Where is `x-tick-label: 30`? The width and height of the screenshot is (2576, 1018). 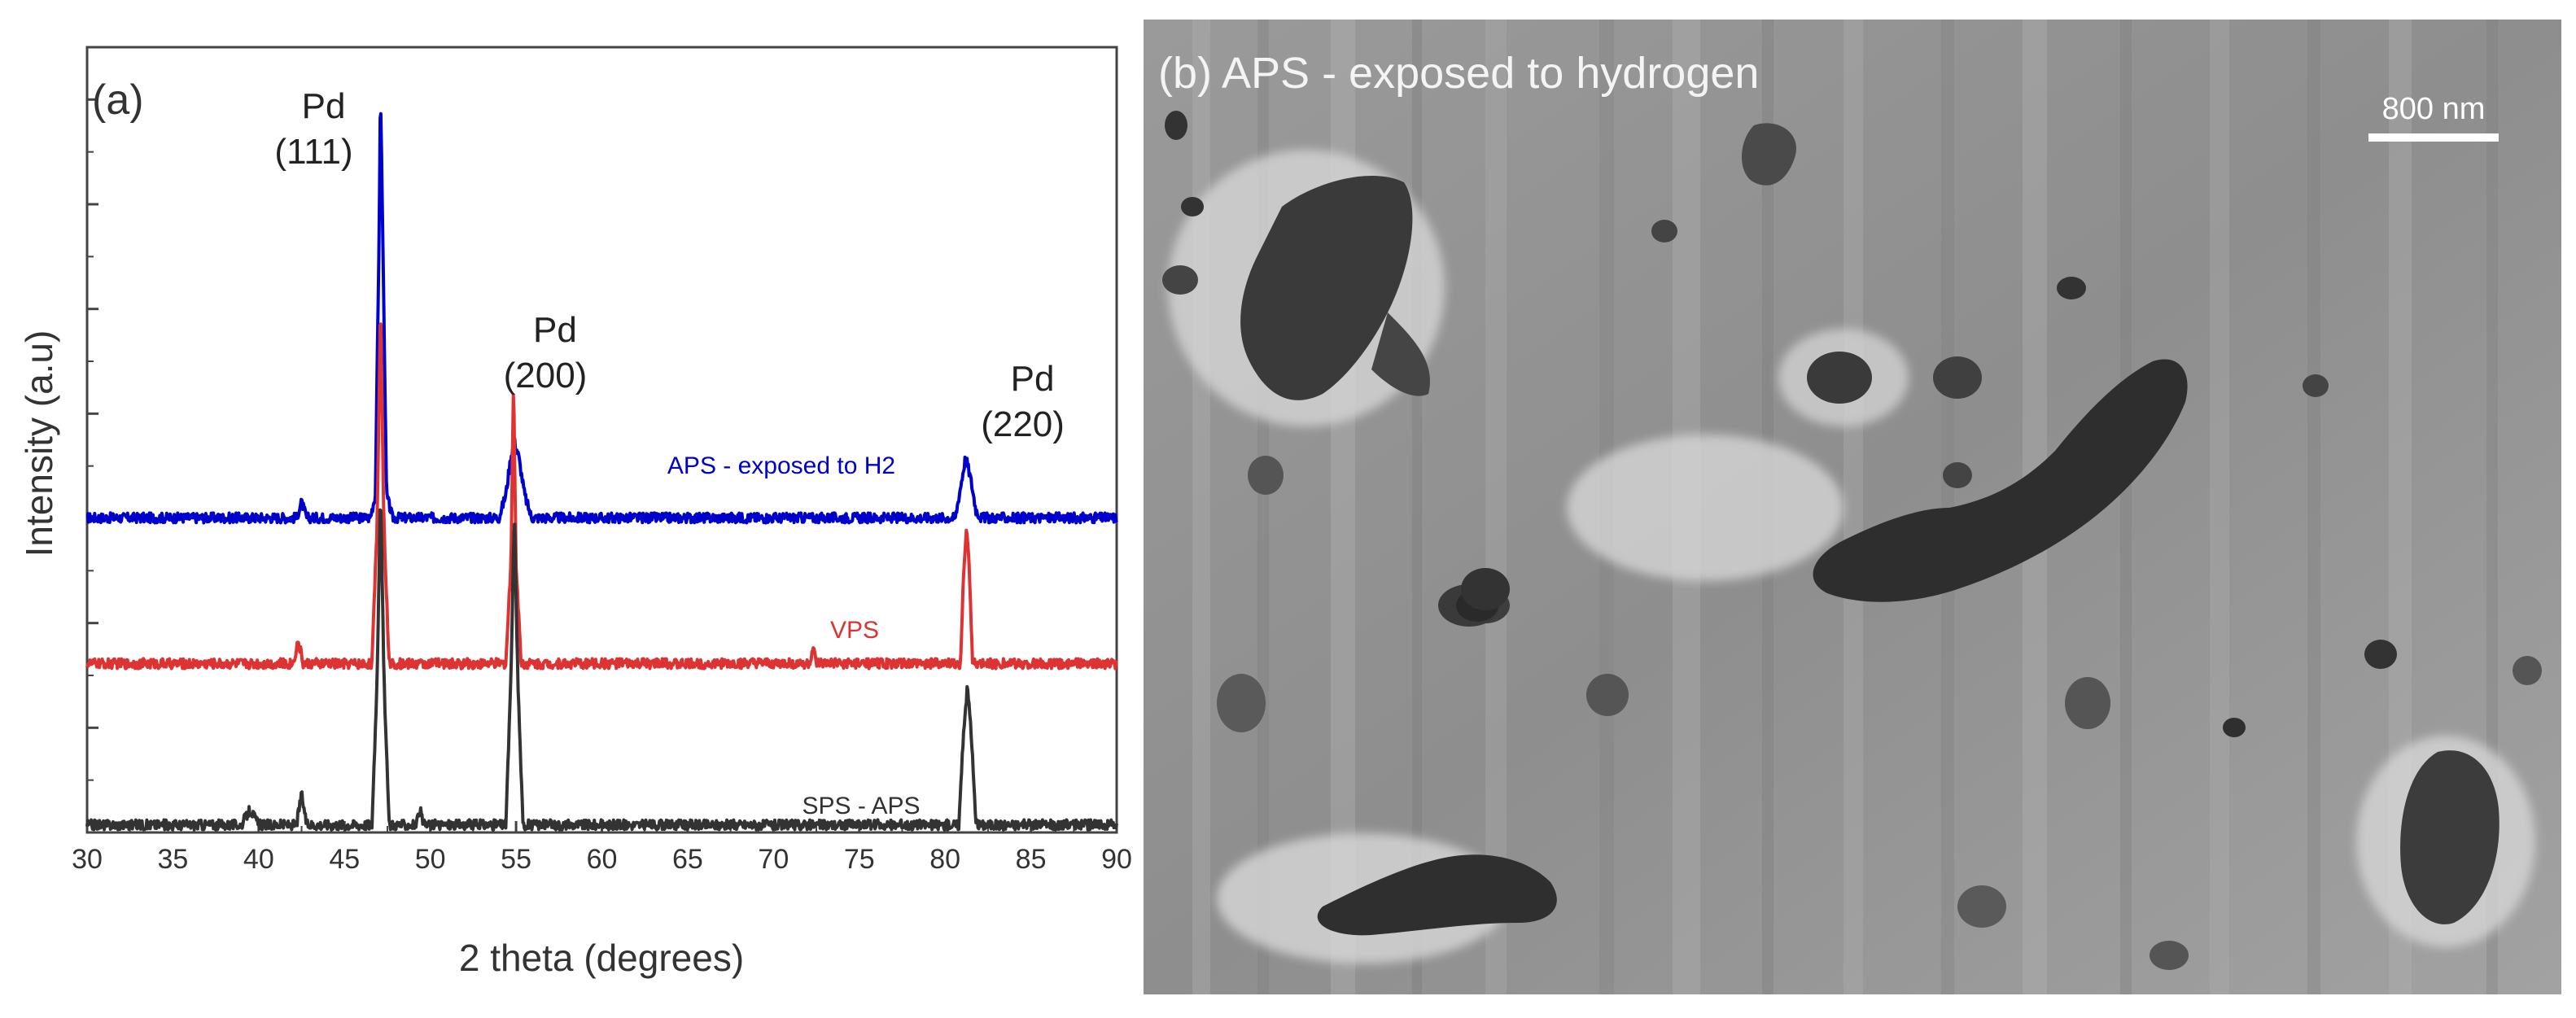
x-tick-label: 30 is located at coordinates (87, 859).